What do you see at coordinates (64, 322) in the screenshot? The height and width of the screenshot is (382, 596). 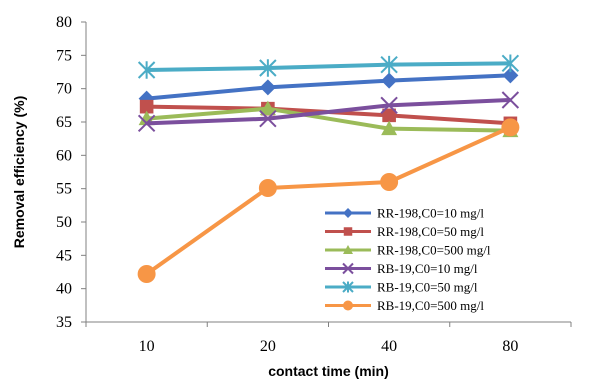 I see `y-tick-label: 35` at bounding box center [64, 322].